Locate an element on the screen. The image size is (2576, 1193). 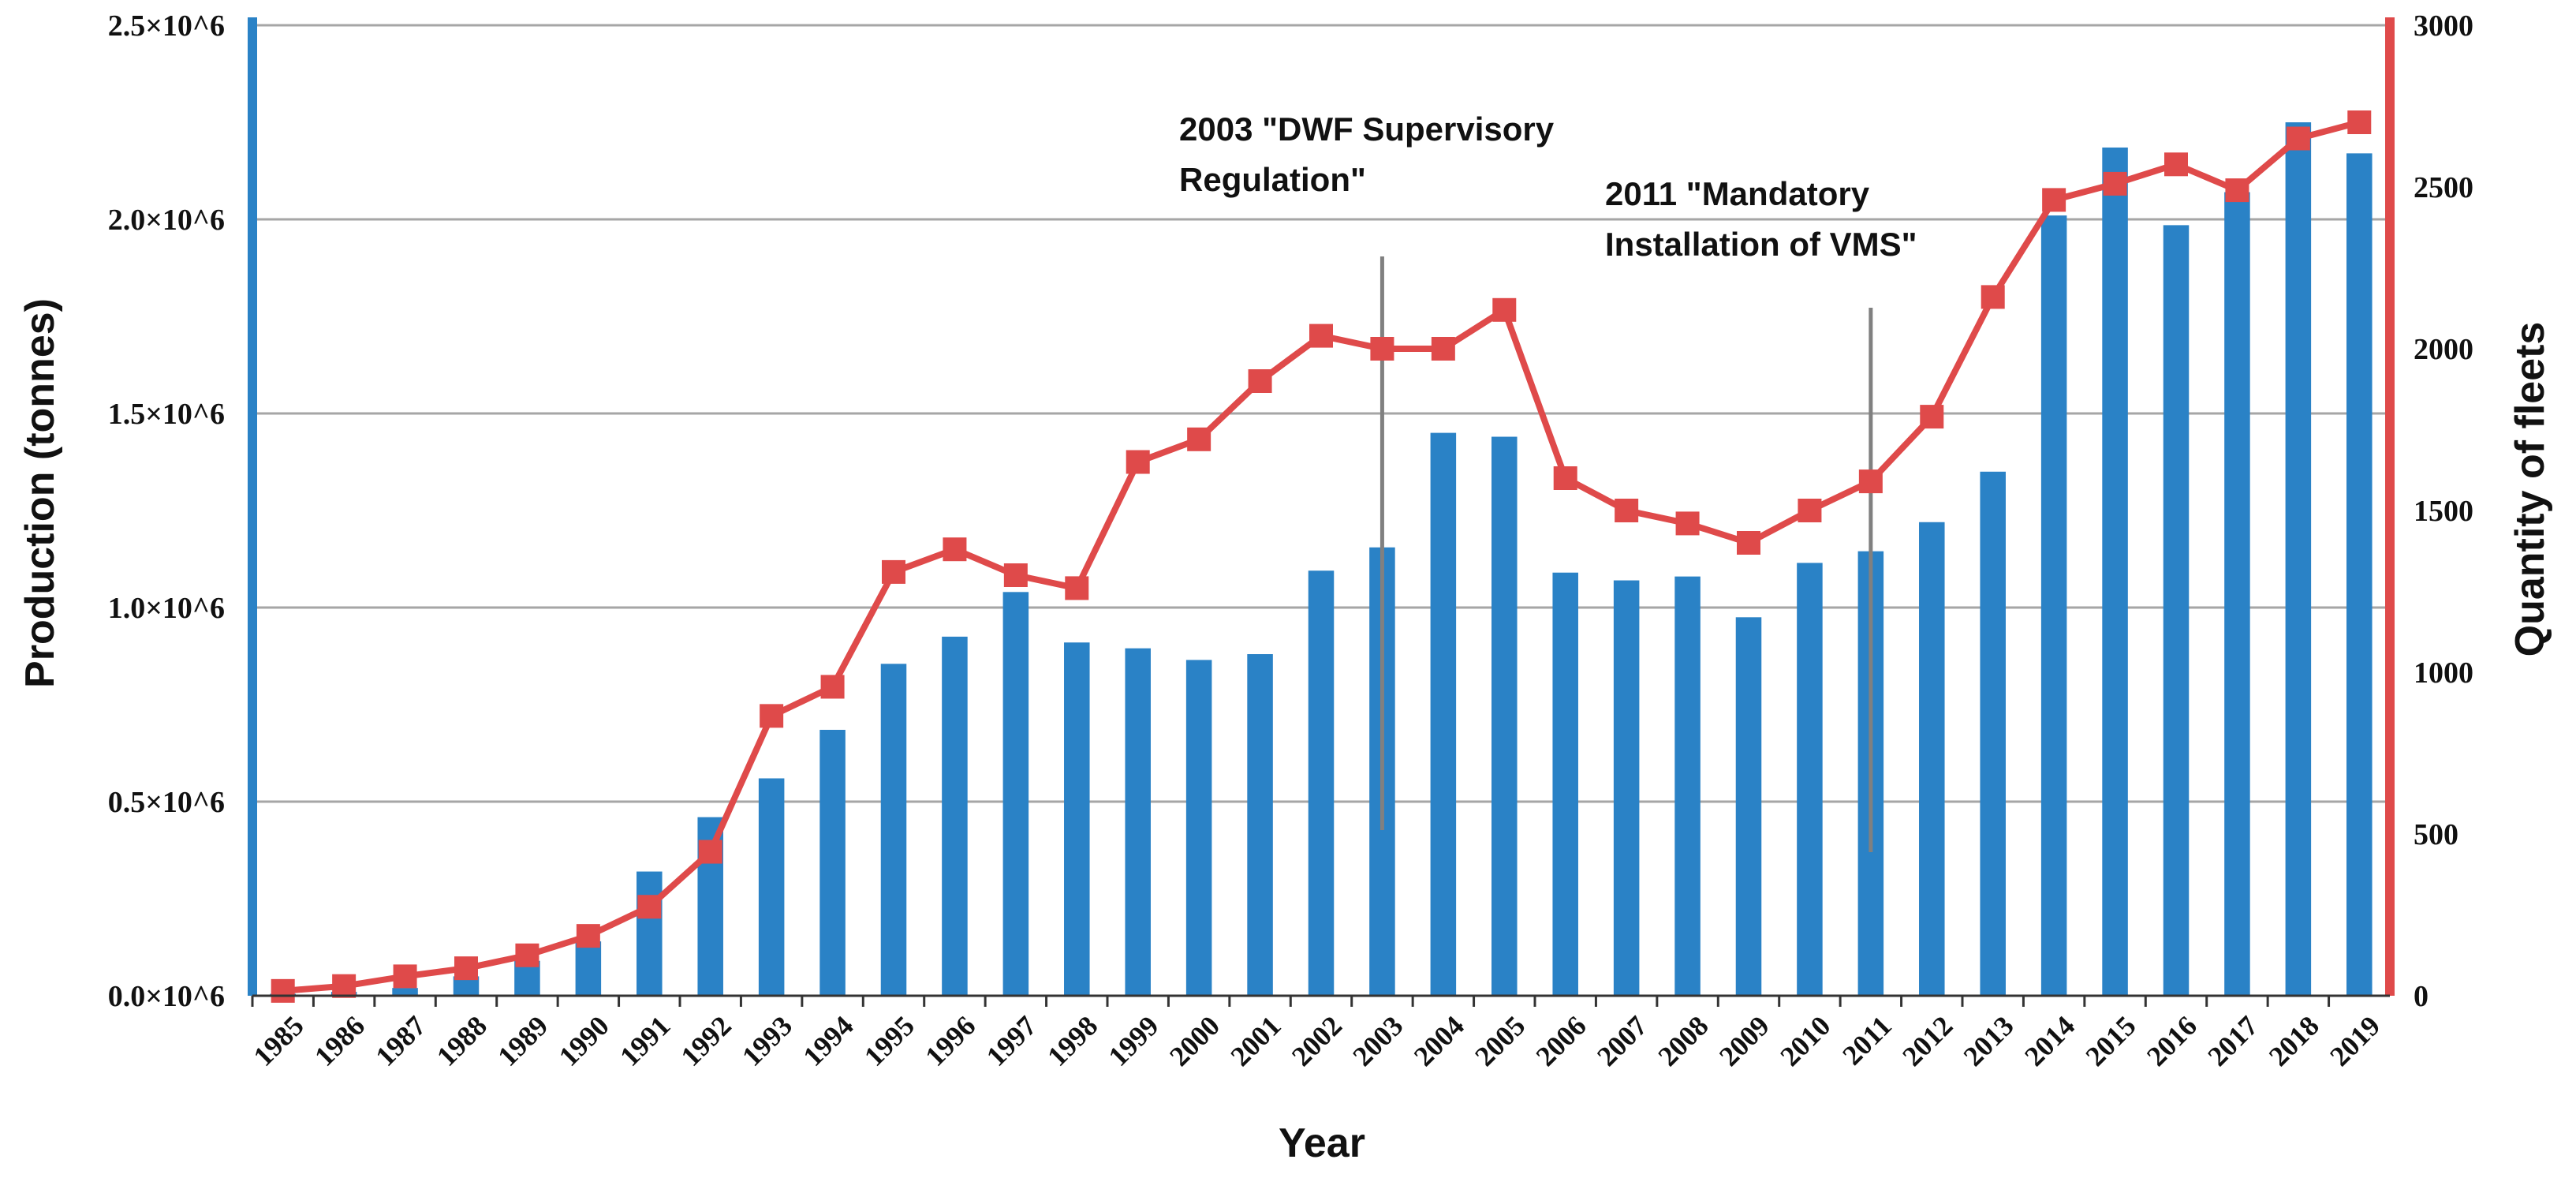
bar-2008 is located at coordinates (1687, 786).